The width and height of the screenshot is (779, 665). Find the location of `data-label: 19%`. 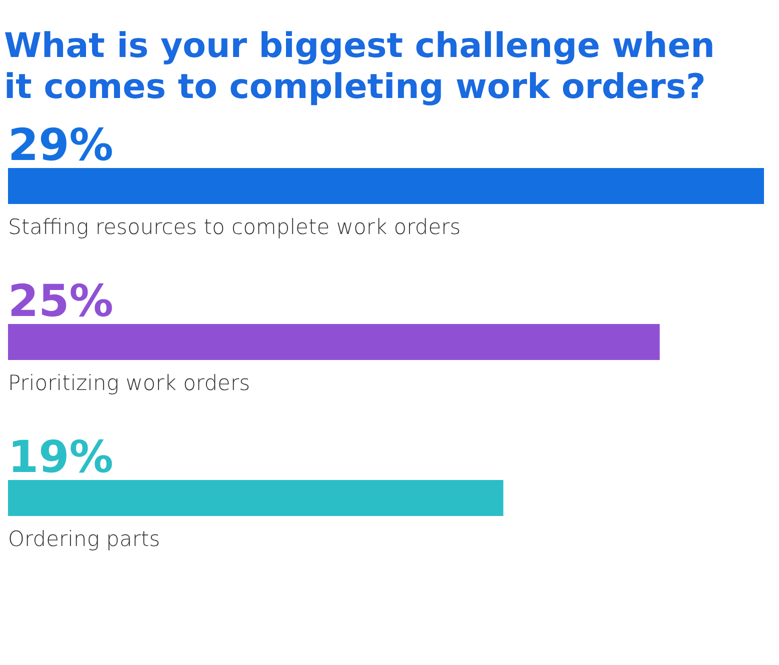

data-label: 19% is located at coordinates (61, 457).